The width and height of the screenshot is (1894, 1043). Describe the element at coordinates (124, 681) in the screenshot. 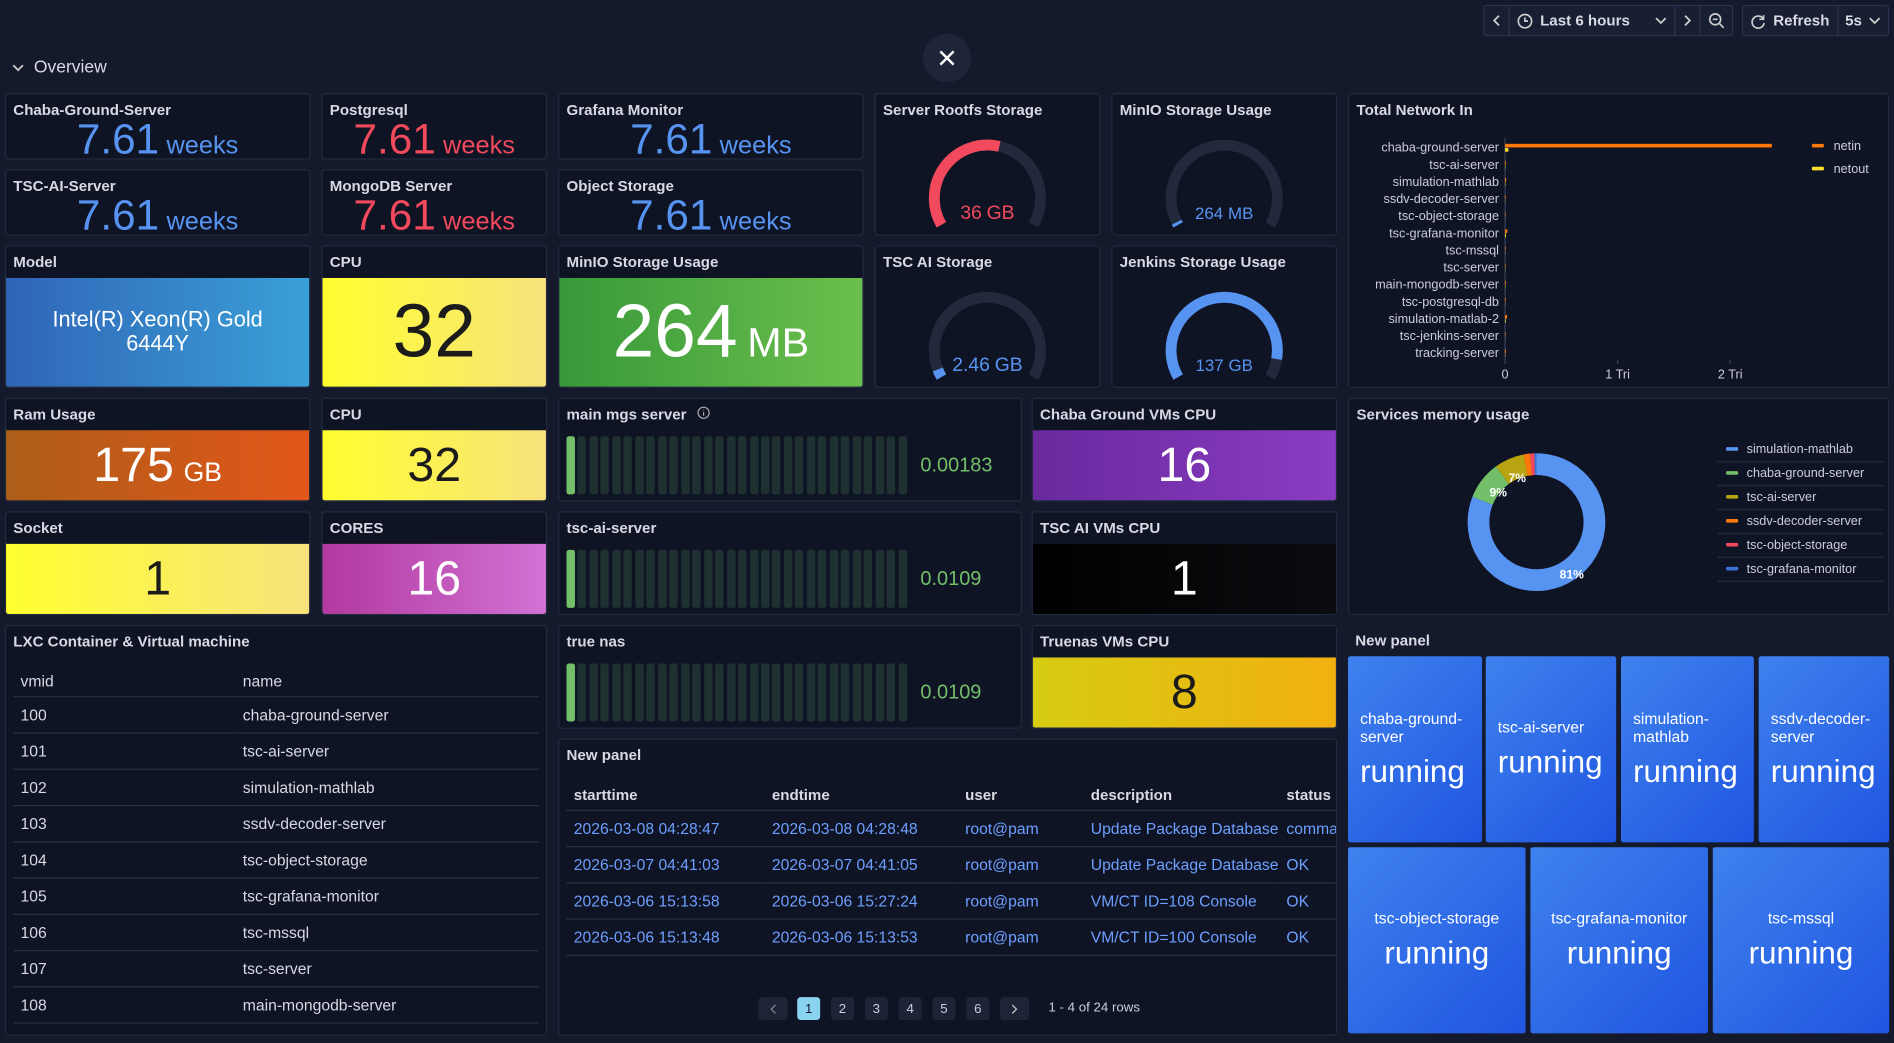

I see `column-header: vmid` at that location.